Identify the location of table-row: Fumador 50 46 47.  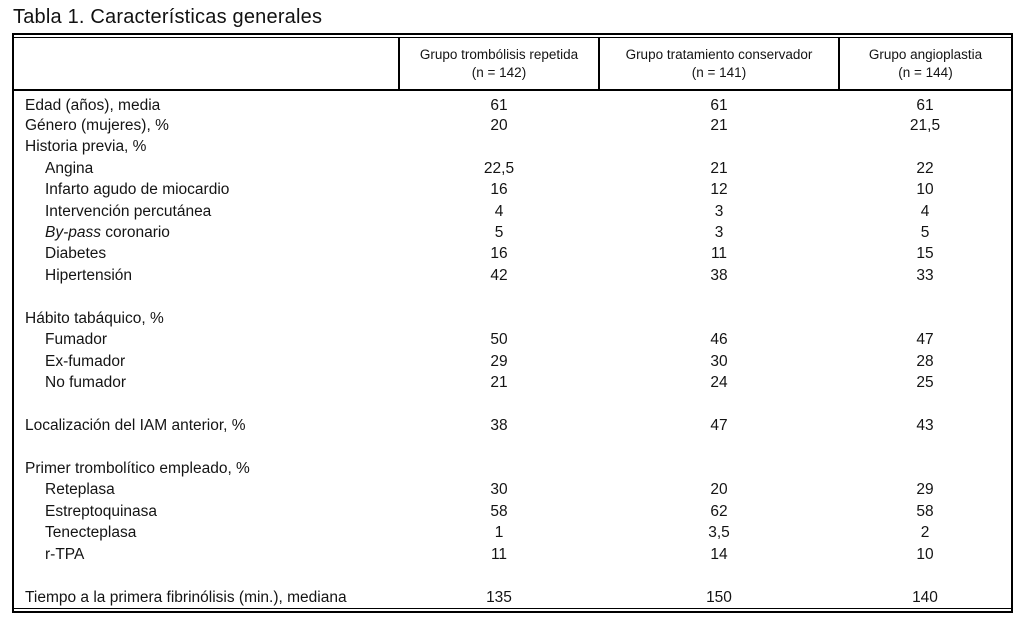
(512, 339).